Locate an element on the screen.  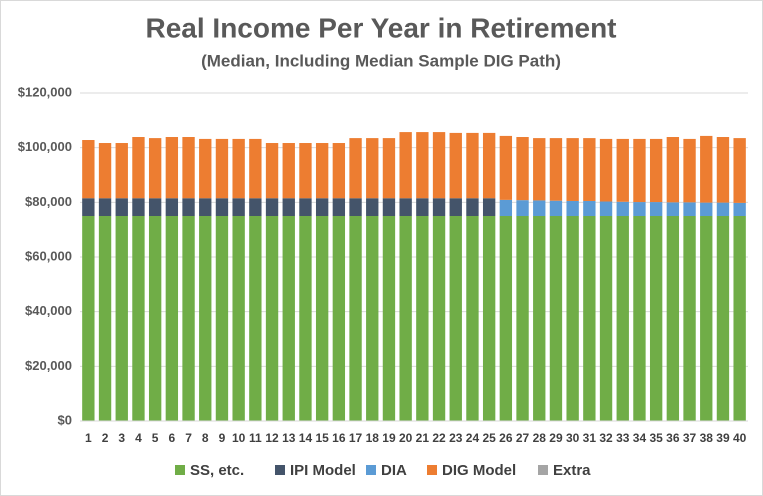
x-tick-label: 20 is located at coordinates (406, 438).